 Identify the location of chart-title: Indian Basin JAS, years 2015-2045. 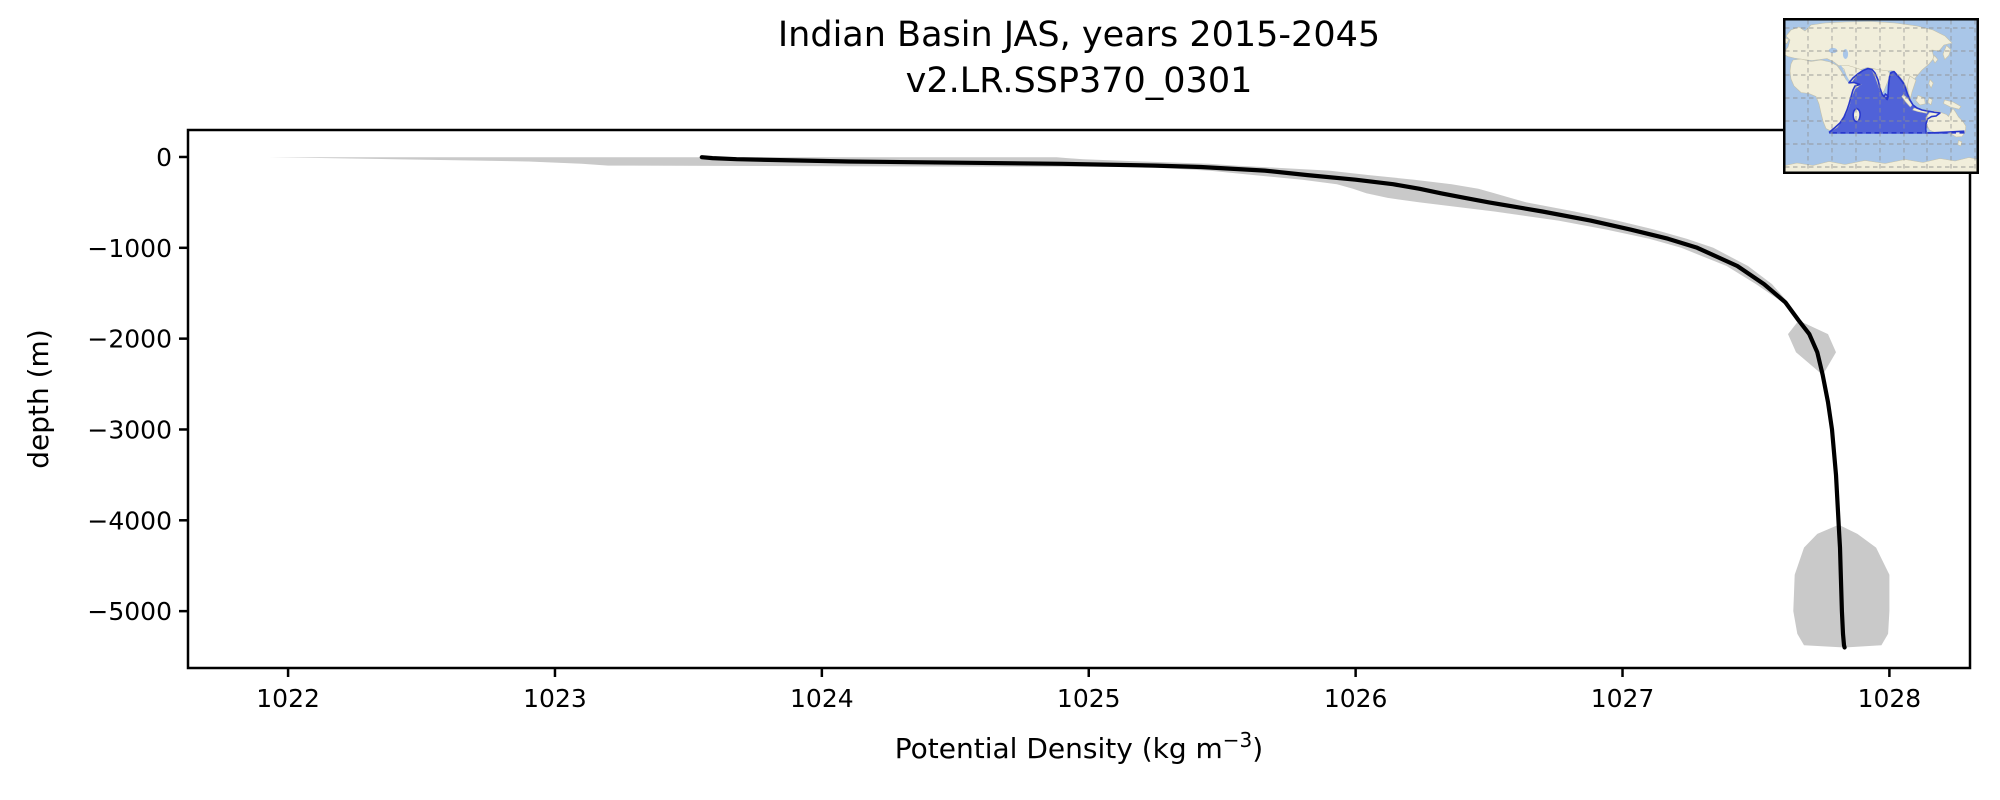
(1079, 35).